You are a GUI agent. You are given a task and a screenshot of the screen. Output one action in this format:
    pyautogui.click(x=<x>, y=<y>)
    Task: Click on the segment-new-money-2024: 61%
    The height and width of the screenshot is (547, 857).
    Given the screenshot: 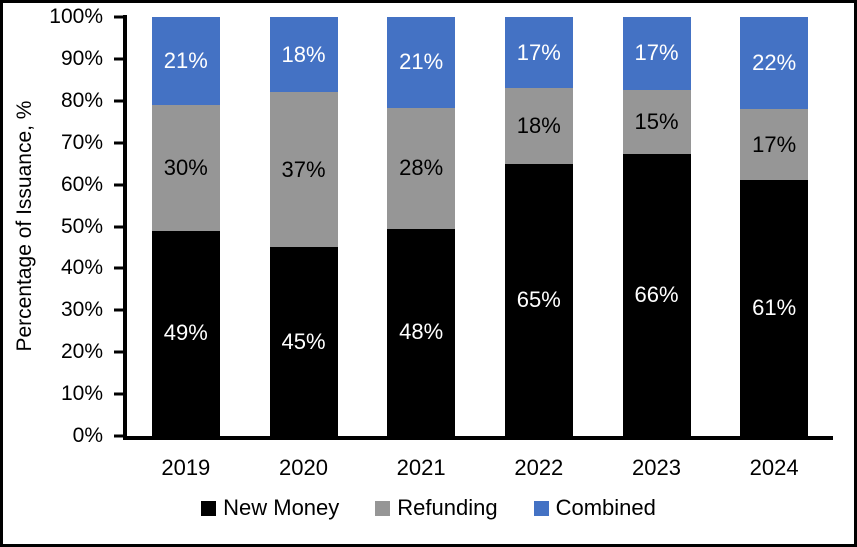 What is the action you would take?
    pyautogui.click(x=774, y=308)
    